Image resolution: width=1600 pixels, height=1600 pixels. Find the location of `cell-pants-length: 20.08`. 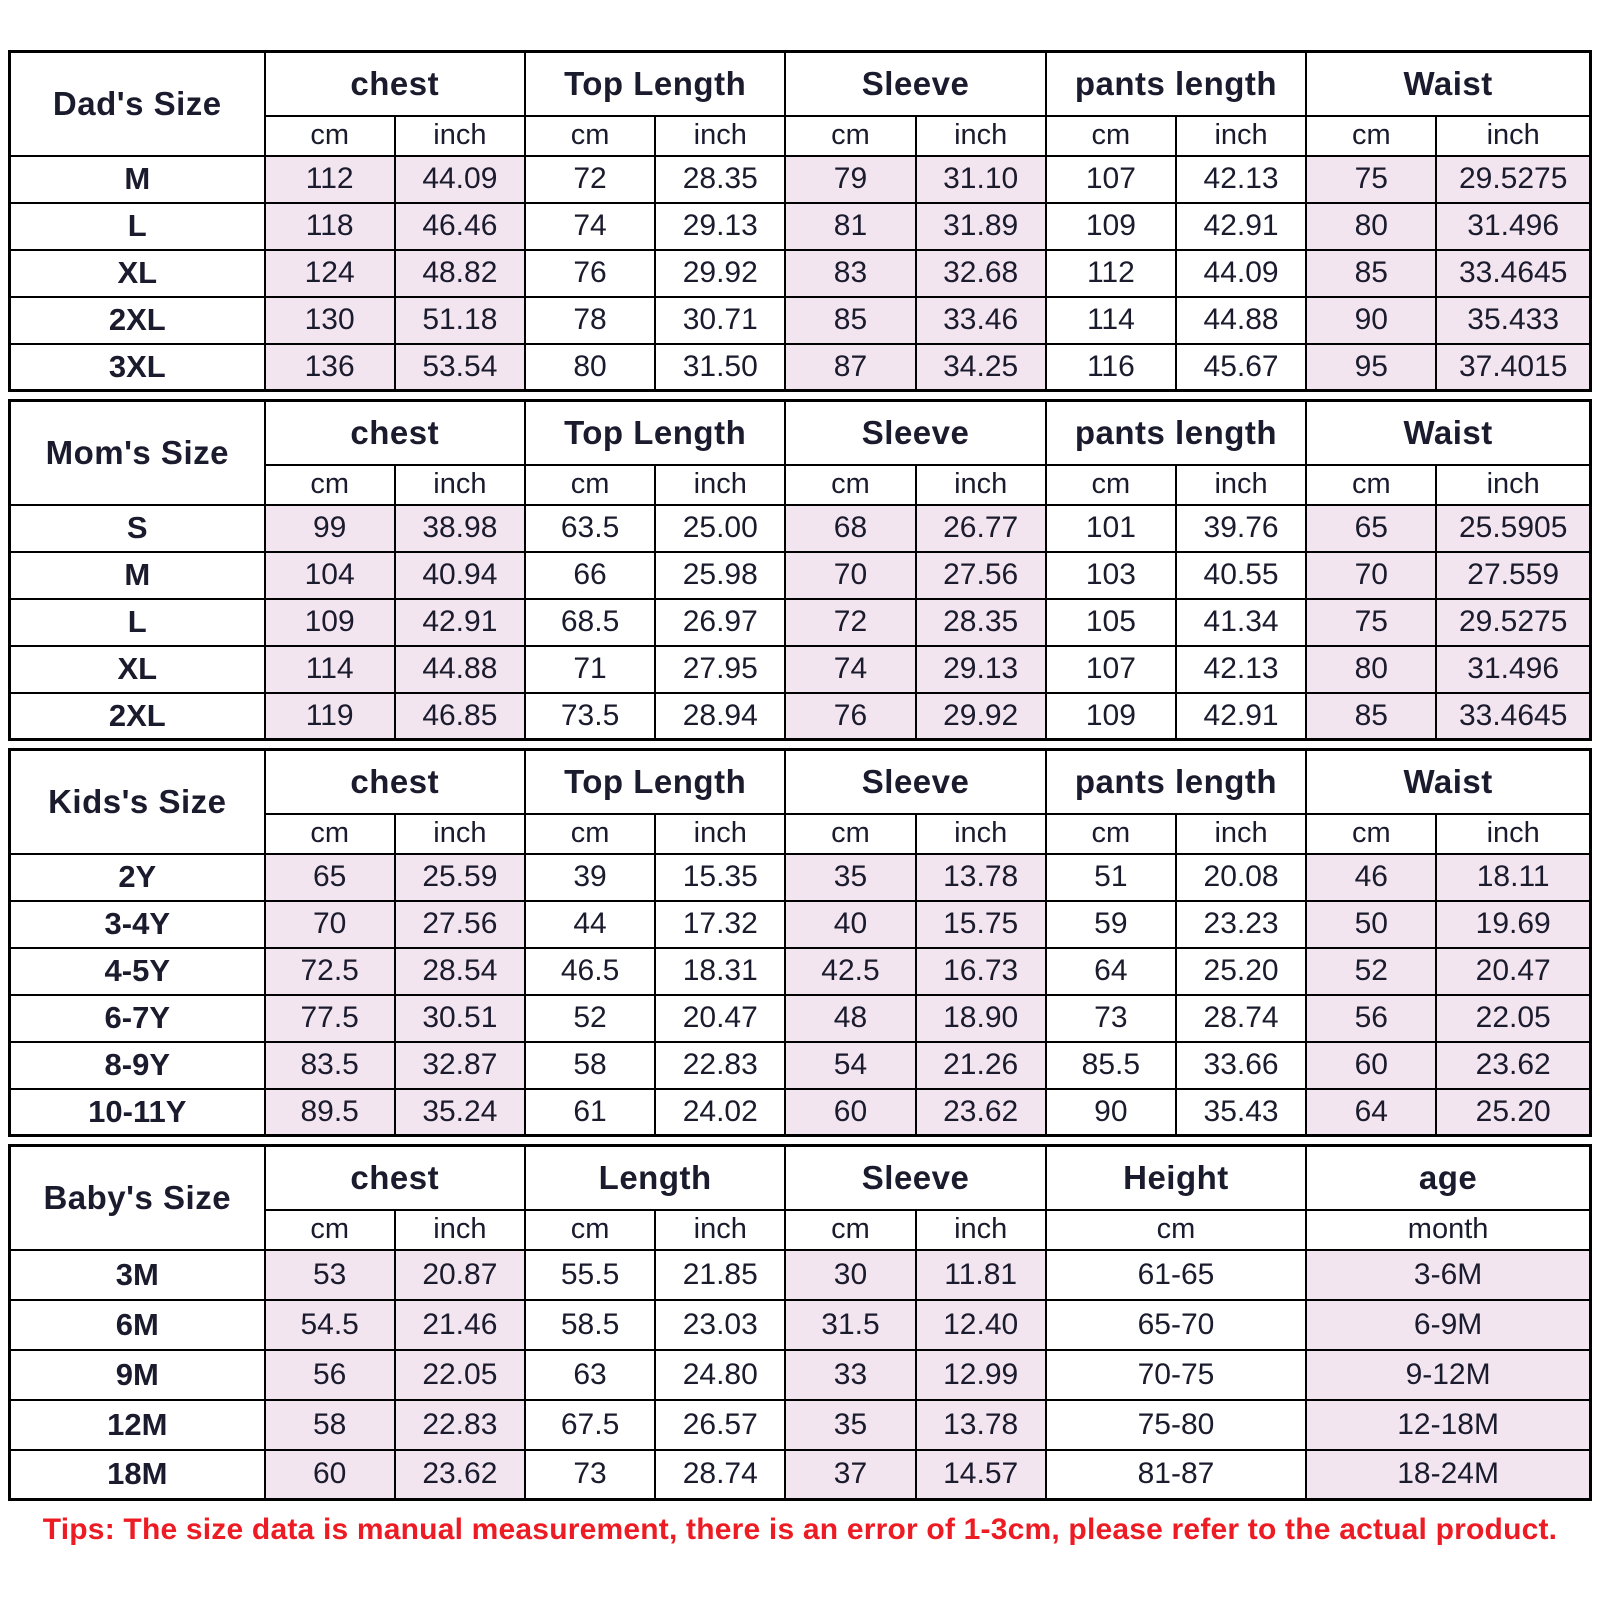

cell-pants-length: 20.08 is located at coordinates (1241, 877).